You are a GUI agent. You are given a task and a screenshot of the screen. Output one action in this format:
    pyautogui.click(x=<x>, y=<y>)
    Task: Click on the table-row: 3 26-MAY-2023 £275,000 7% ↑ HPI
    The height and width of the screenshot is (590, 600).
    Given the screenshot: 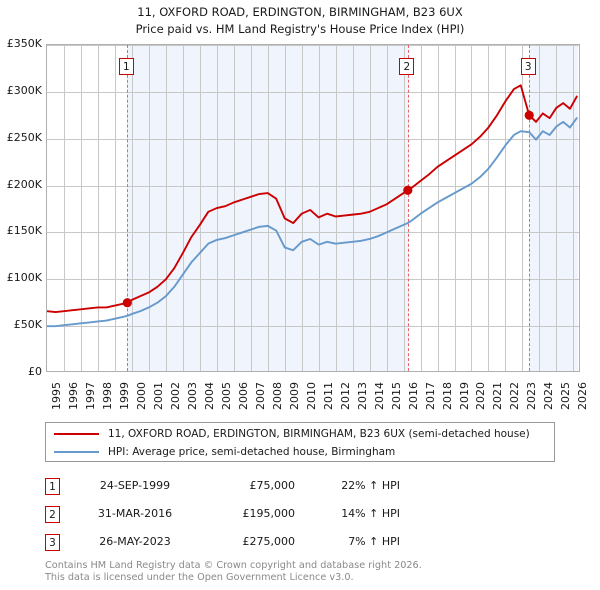 What is the action you would take?
    pyautogui.click(x=245, y=543)
    